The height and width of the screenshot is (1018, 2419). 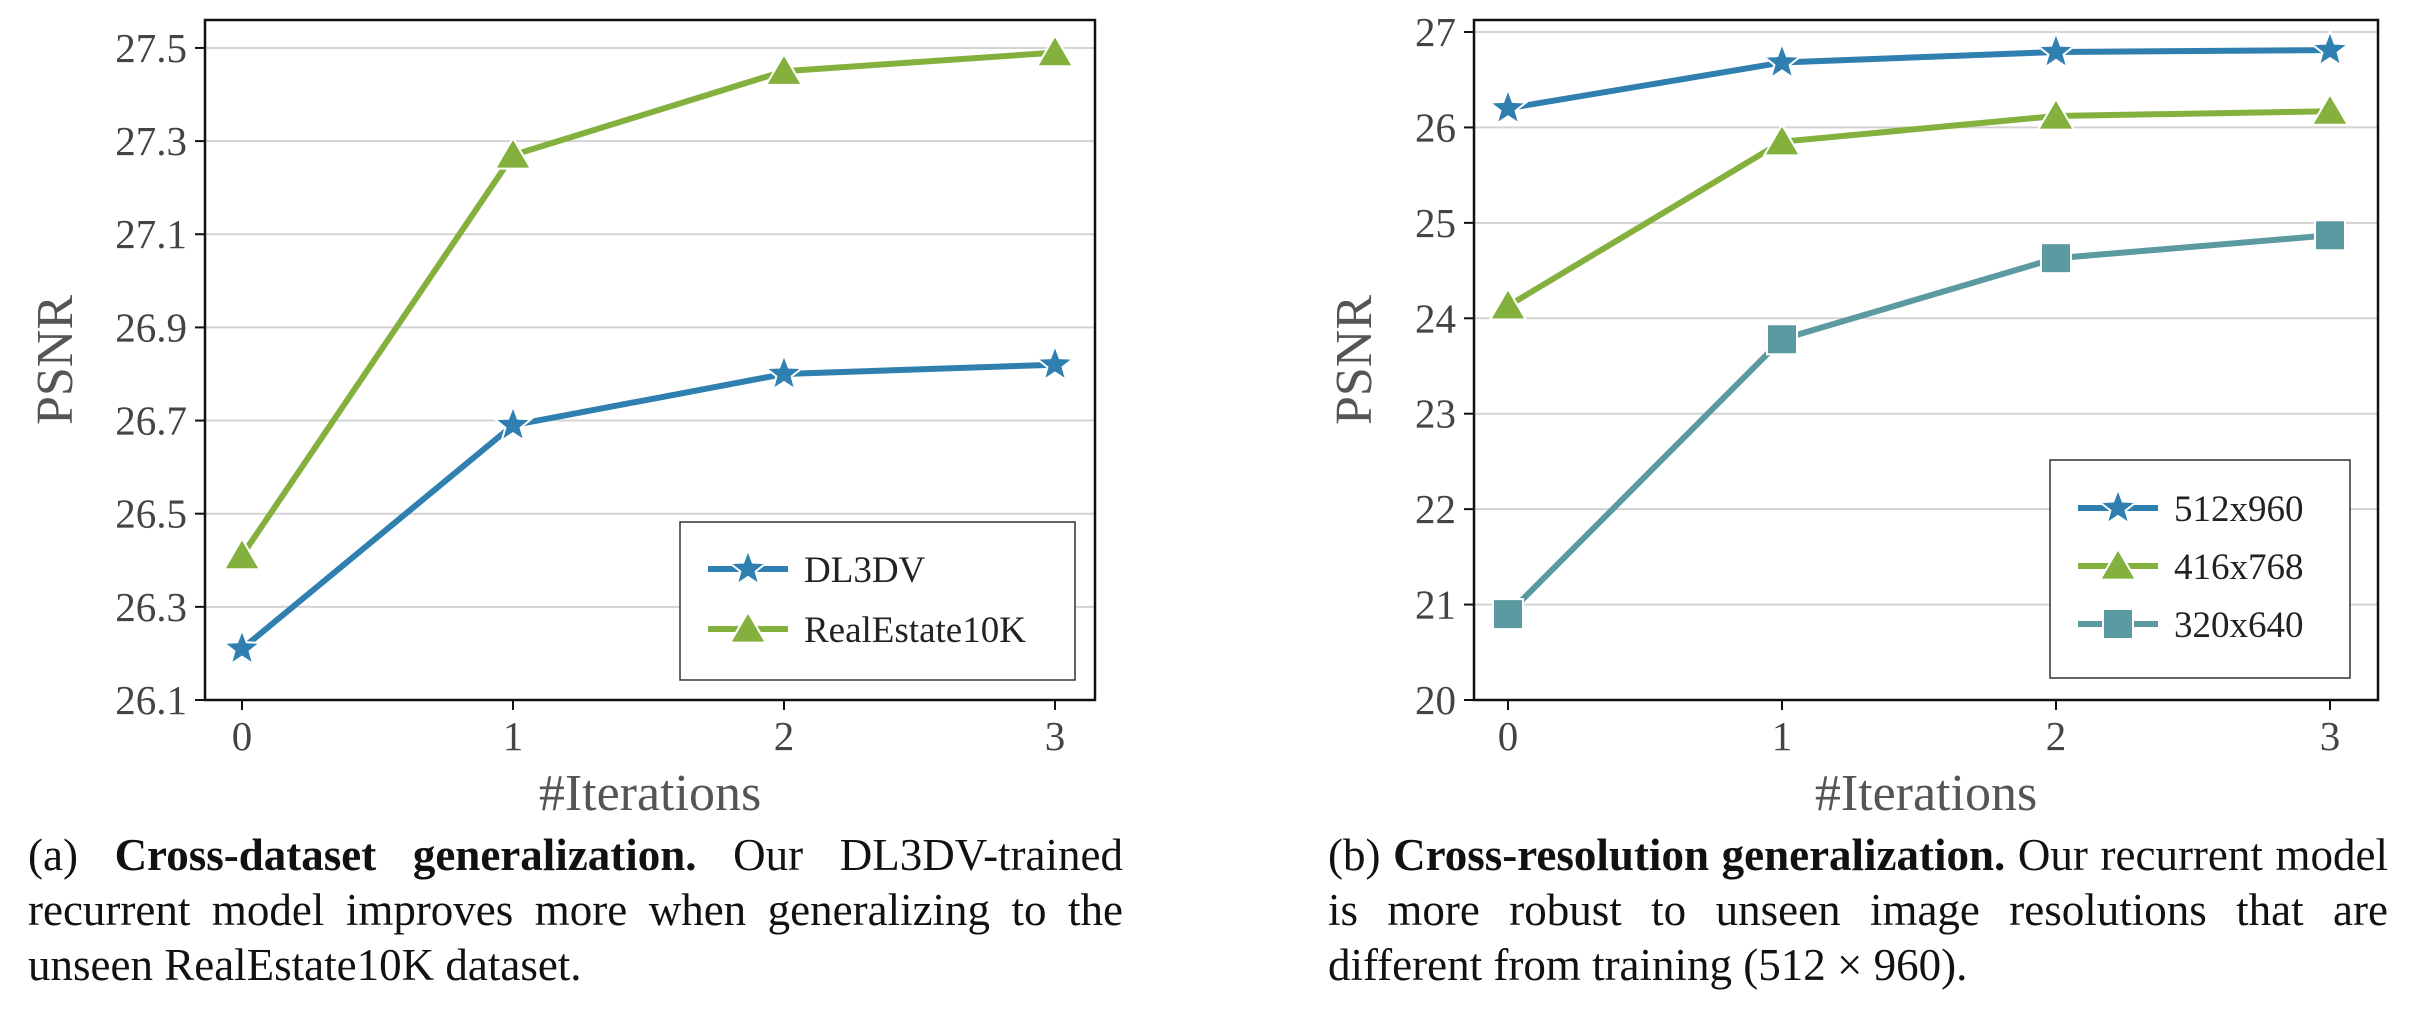 I want to click on chart-b-series-line-416x768, so click(x=1918, y=208).